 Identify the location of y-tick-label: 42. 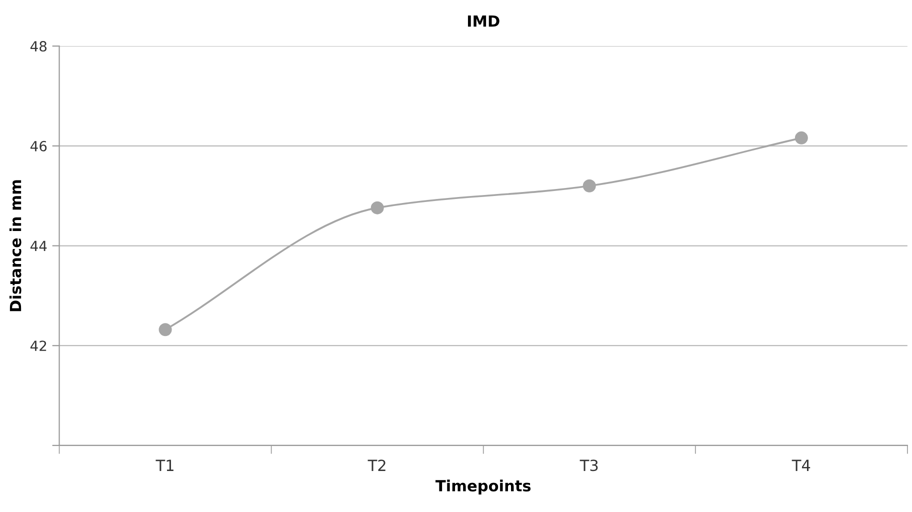
(38, 345).